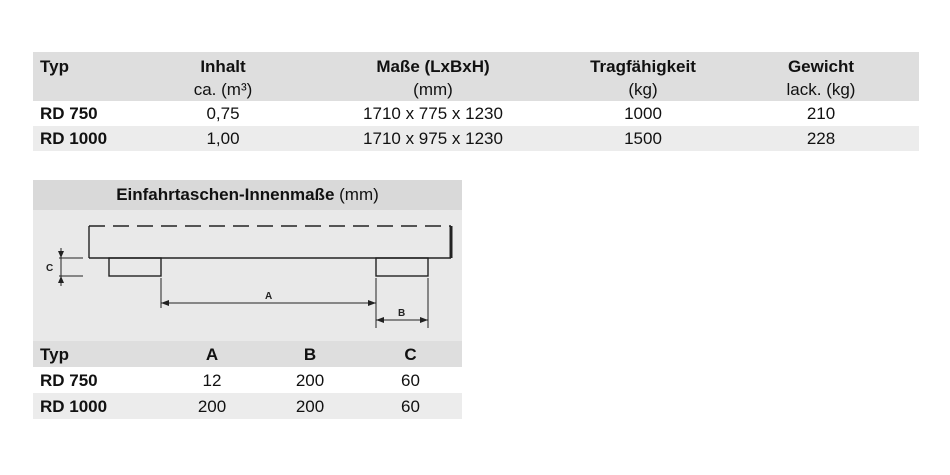  Describe the element at coordinates (643, 90) in the screenshot. I see `unit-tragfaehigkeit: (kg)` at that location.